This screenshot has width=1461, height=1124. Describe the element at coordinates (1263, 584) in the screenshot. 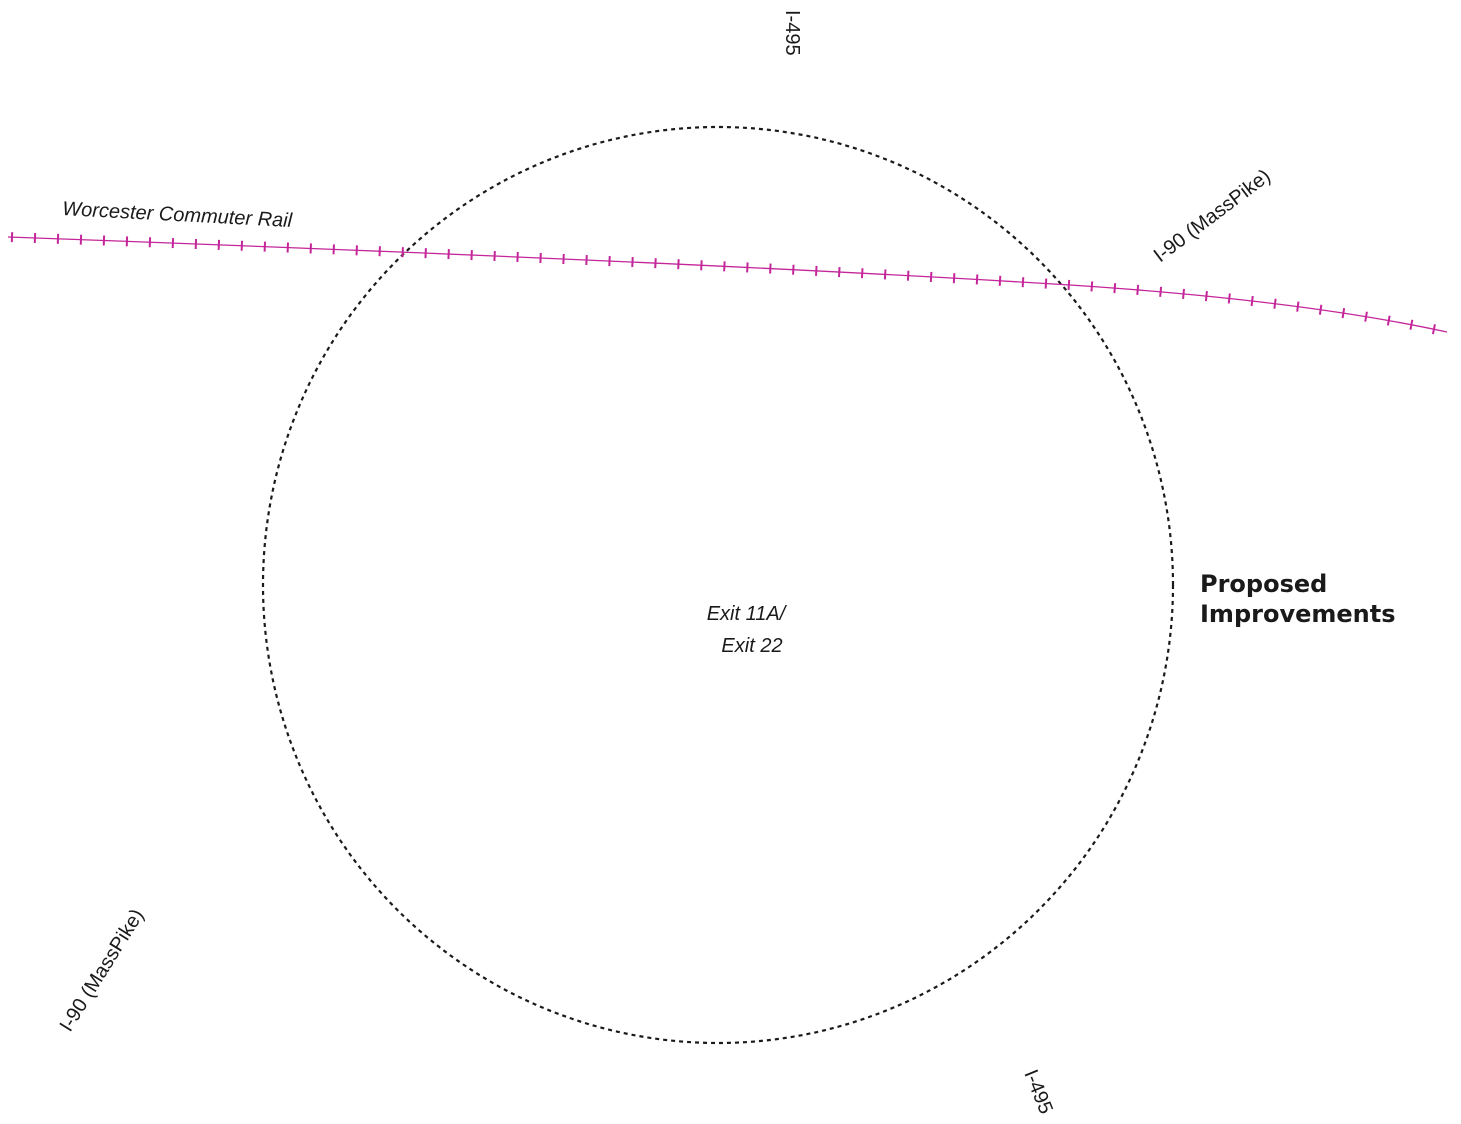

I see `legend-label-line1: Proposed` at that location.